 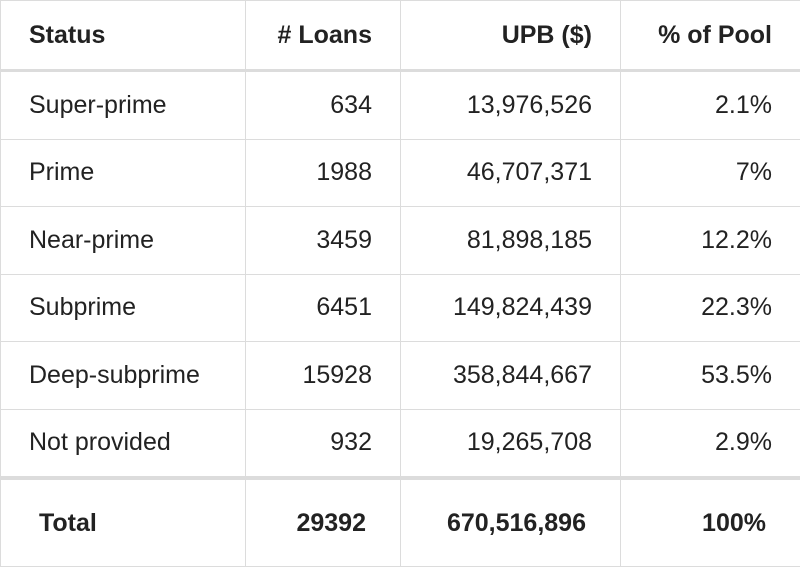 I want to click on table-cell: Prime, so click(x=123, y=173).